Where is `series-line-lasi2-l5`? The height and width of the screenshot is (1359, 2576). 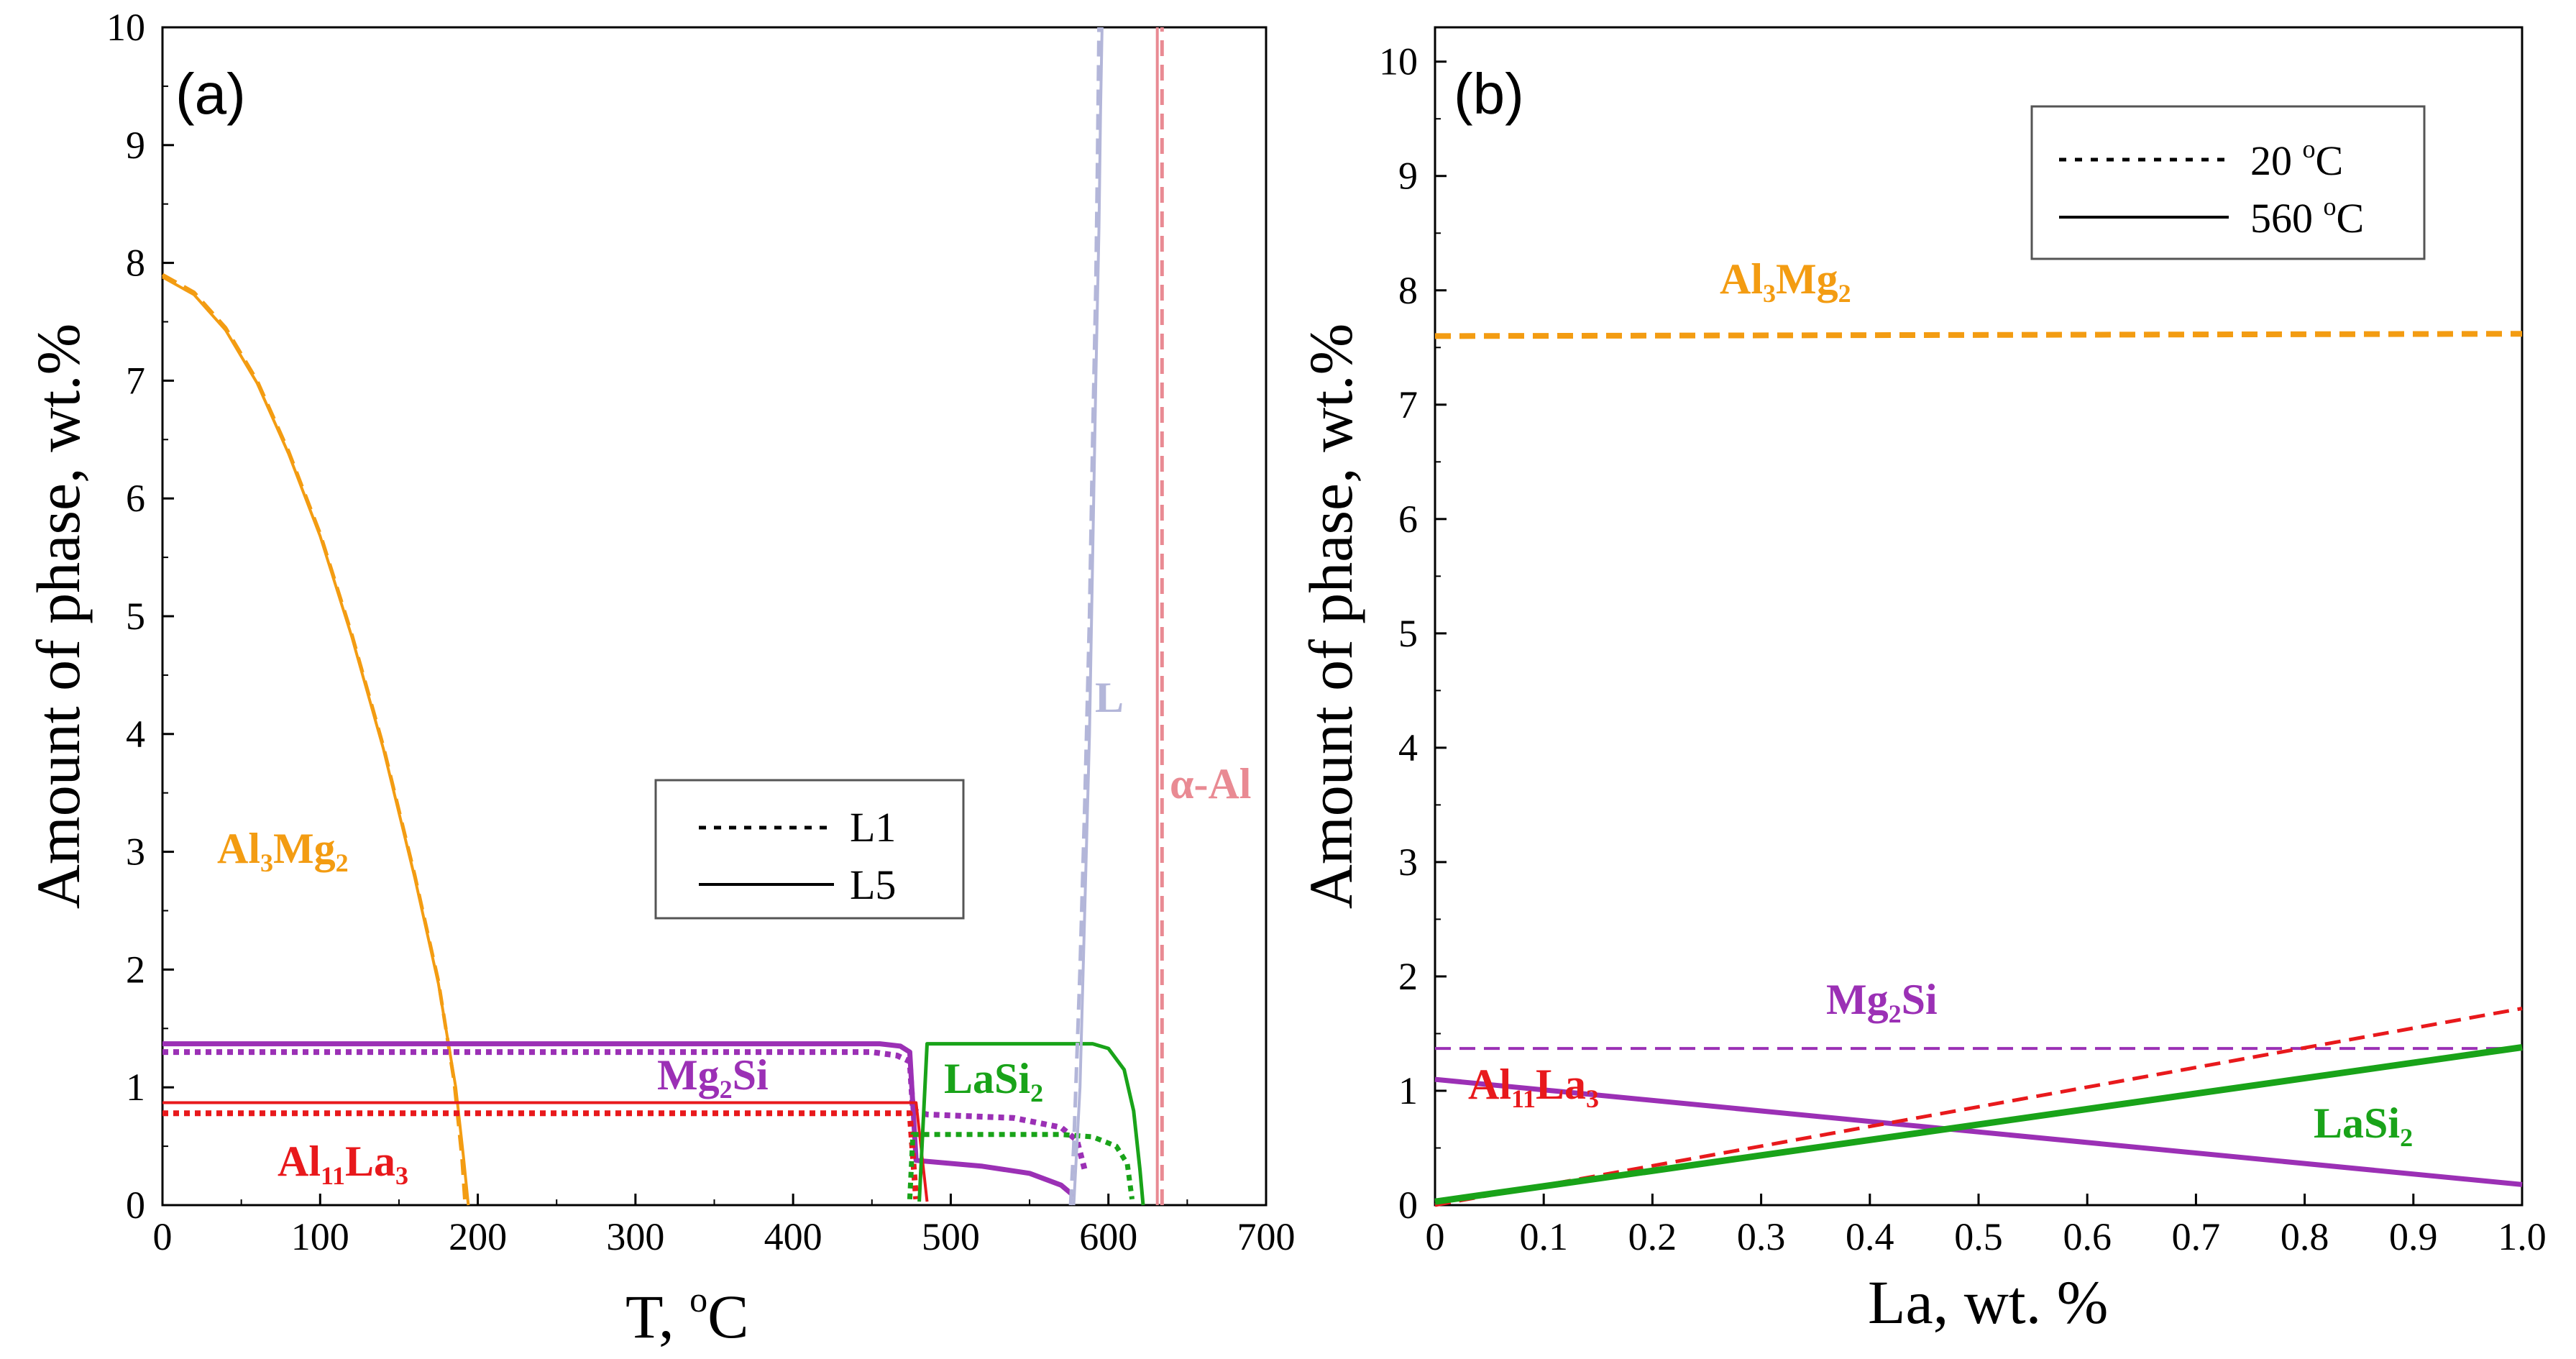
series-line-lasi2-l5 is located at coordinates (1031, 1124).